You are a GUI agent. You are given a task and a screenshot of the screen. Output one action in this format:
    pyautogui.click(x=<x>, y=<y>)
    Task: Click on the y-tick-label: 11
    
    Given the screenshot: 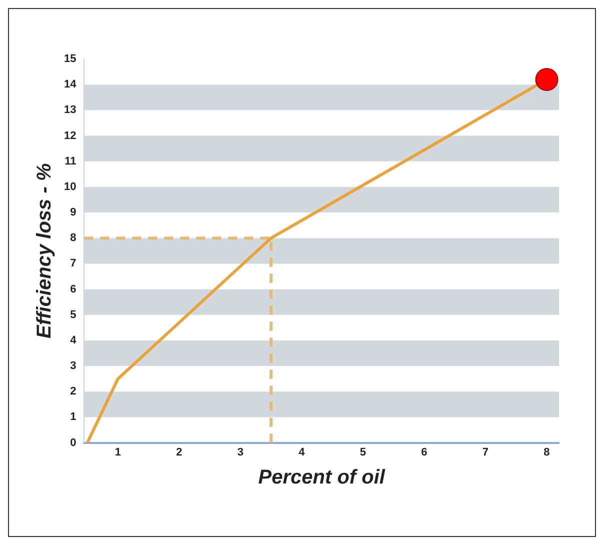 What is the action you would take?
    pyautogui.click(x=70, y=161)
    